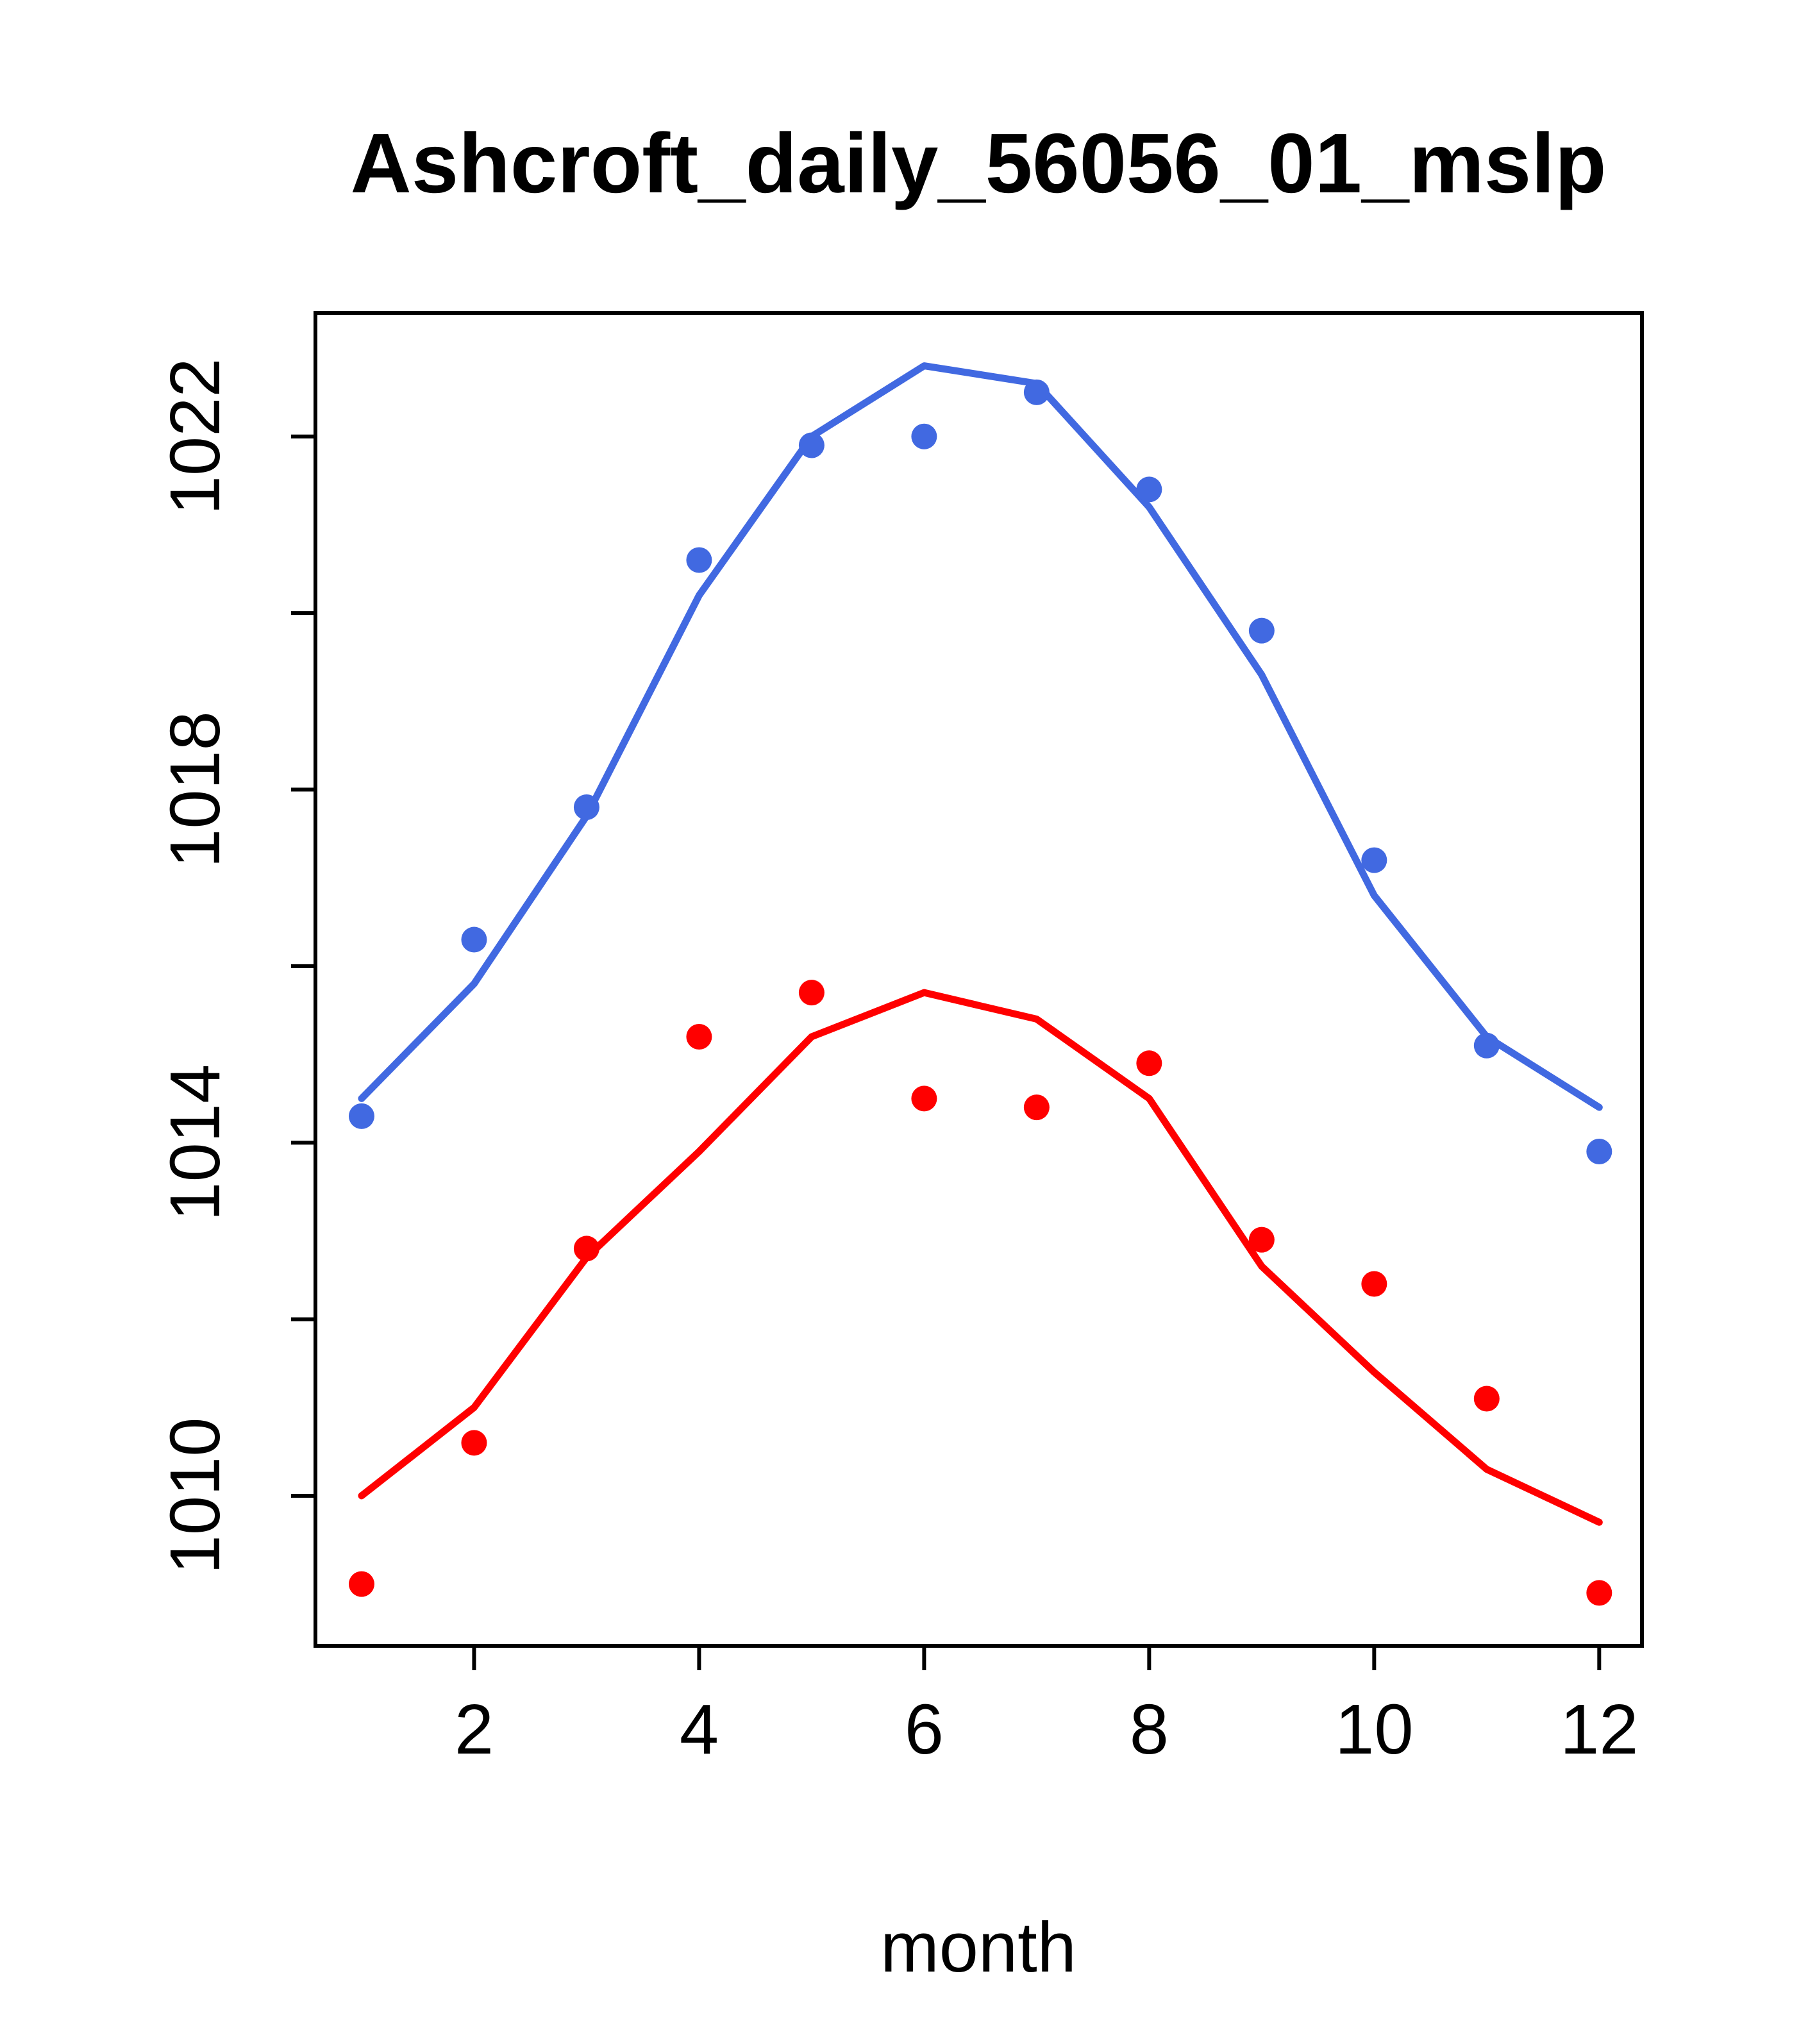 This screenshot has width=1817, height=2044. I want to click on x-tick-label: 6, so click(924, 1730).